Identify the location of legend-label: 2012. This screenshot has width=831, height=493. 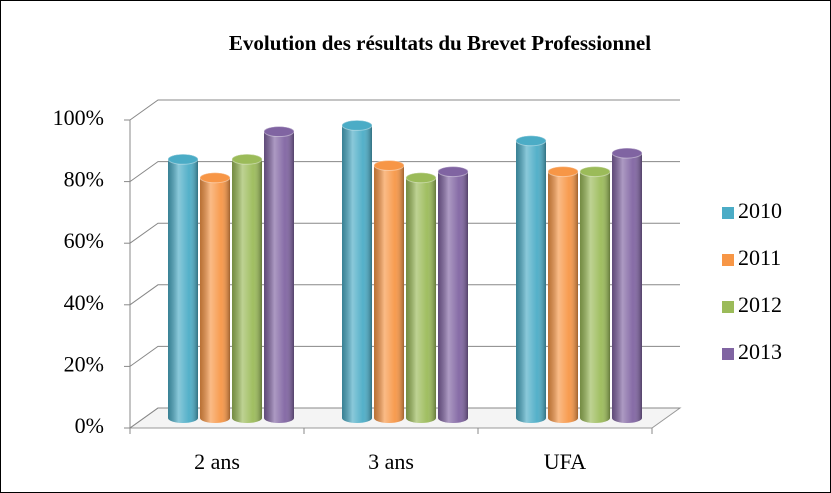
(760, 304).